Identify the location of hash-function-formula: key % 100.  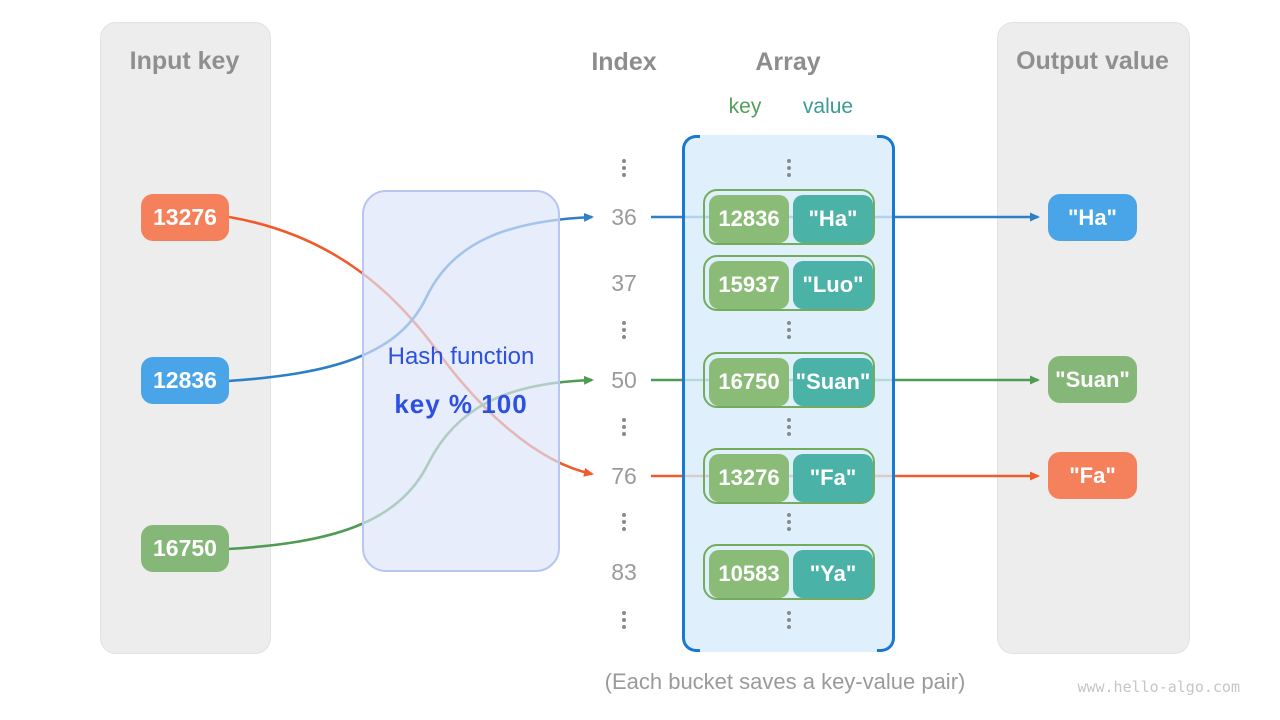
(461, 404).